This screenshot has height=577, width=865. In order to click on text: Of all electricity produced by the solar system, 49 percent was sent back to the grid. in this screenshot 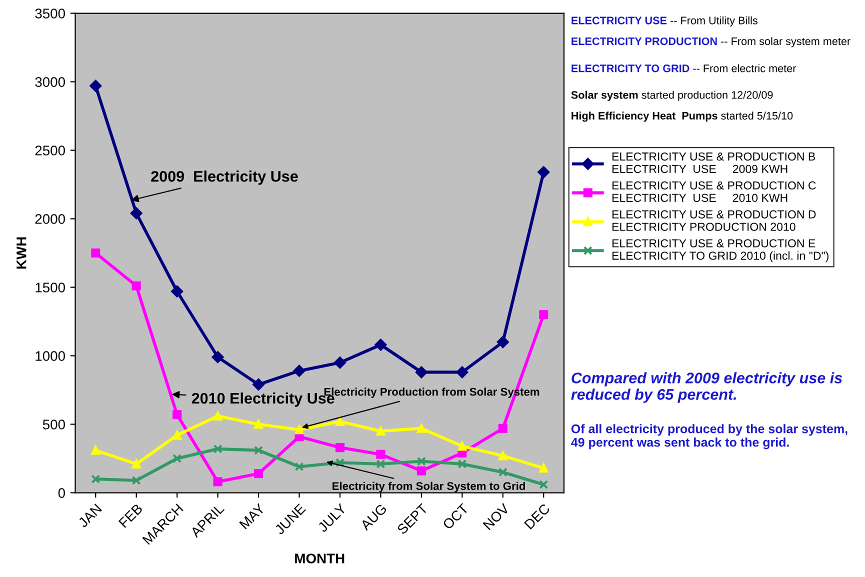, I will do `click(709, 437)`.